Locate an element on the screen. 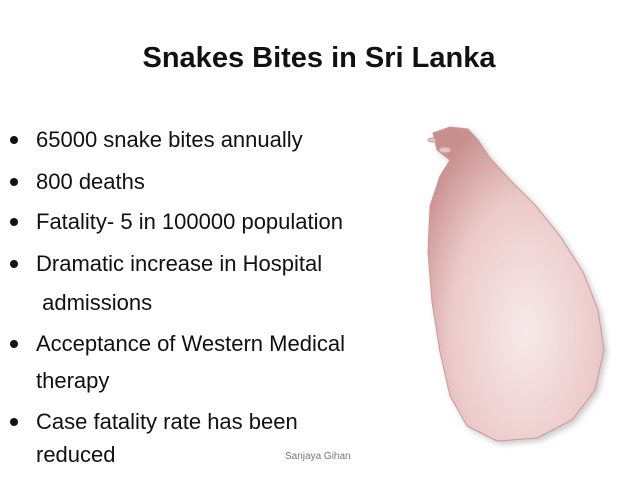 The height and width of the screenshot is (478, 638). bullet-text: therapy is located at coordinates (73, 380).